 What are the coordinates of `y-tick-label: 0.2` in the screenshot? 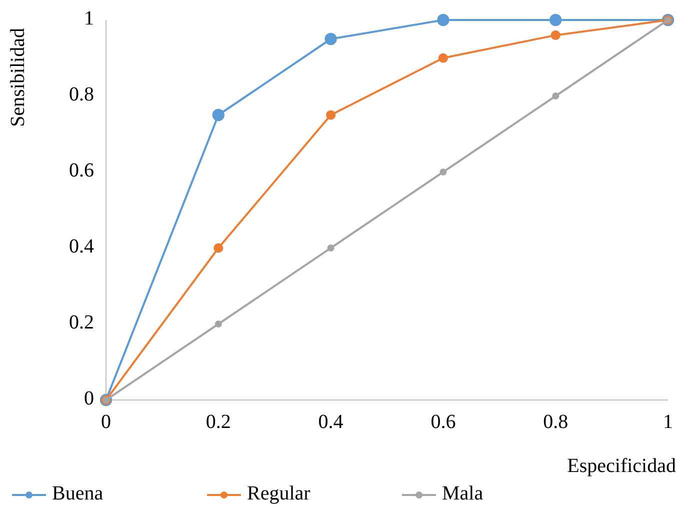 It's located at (81, 323).